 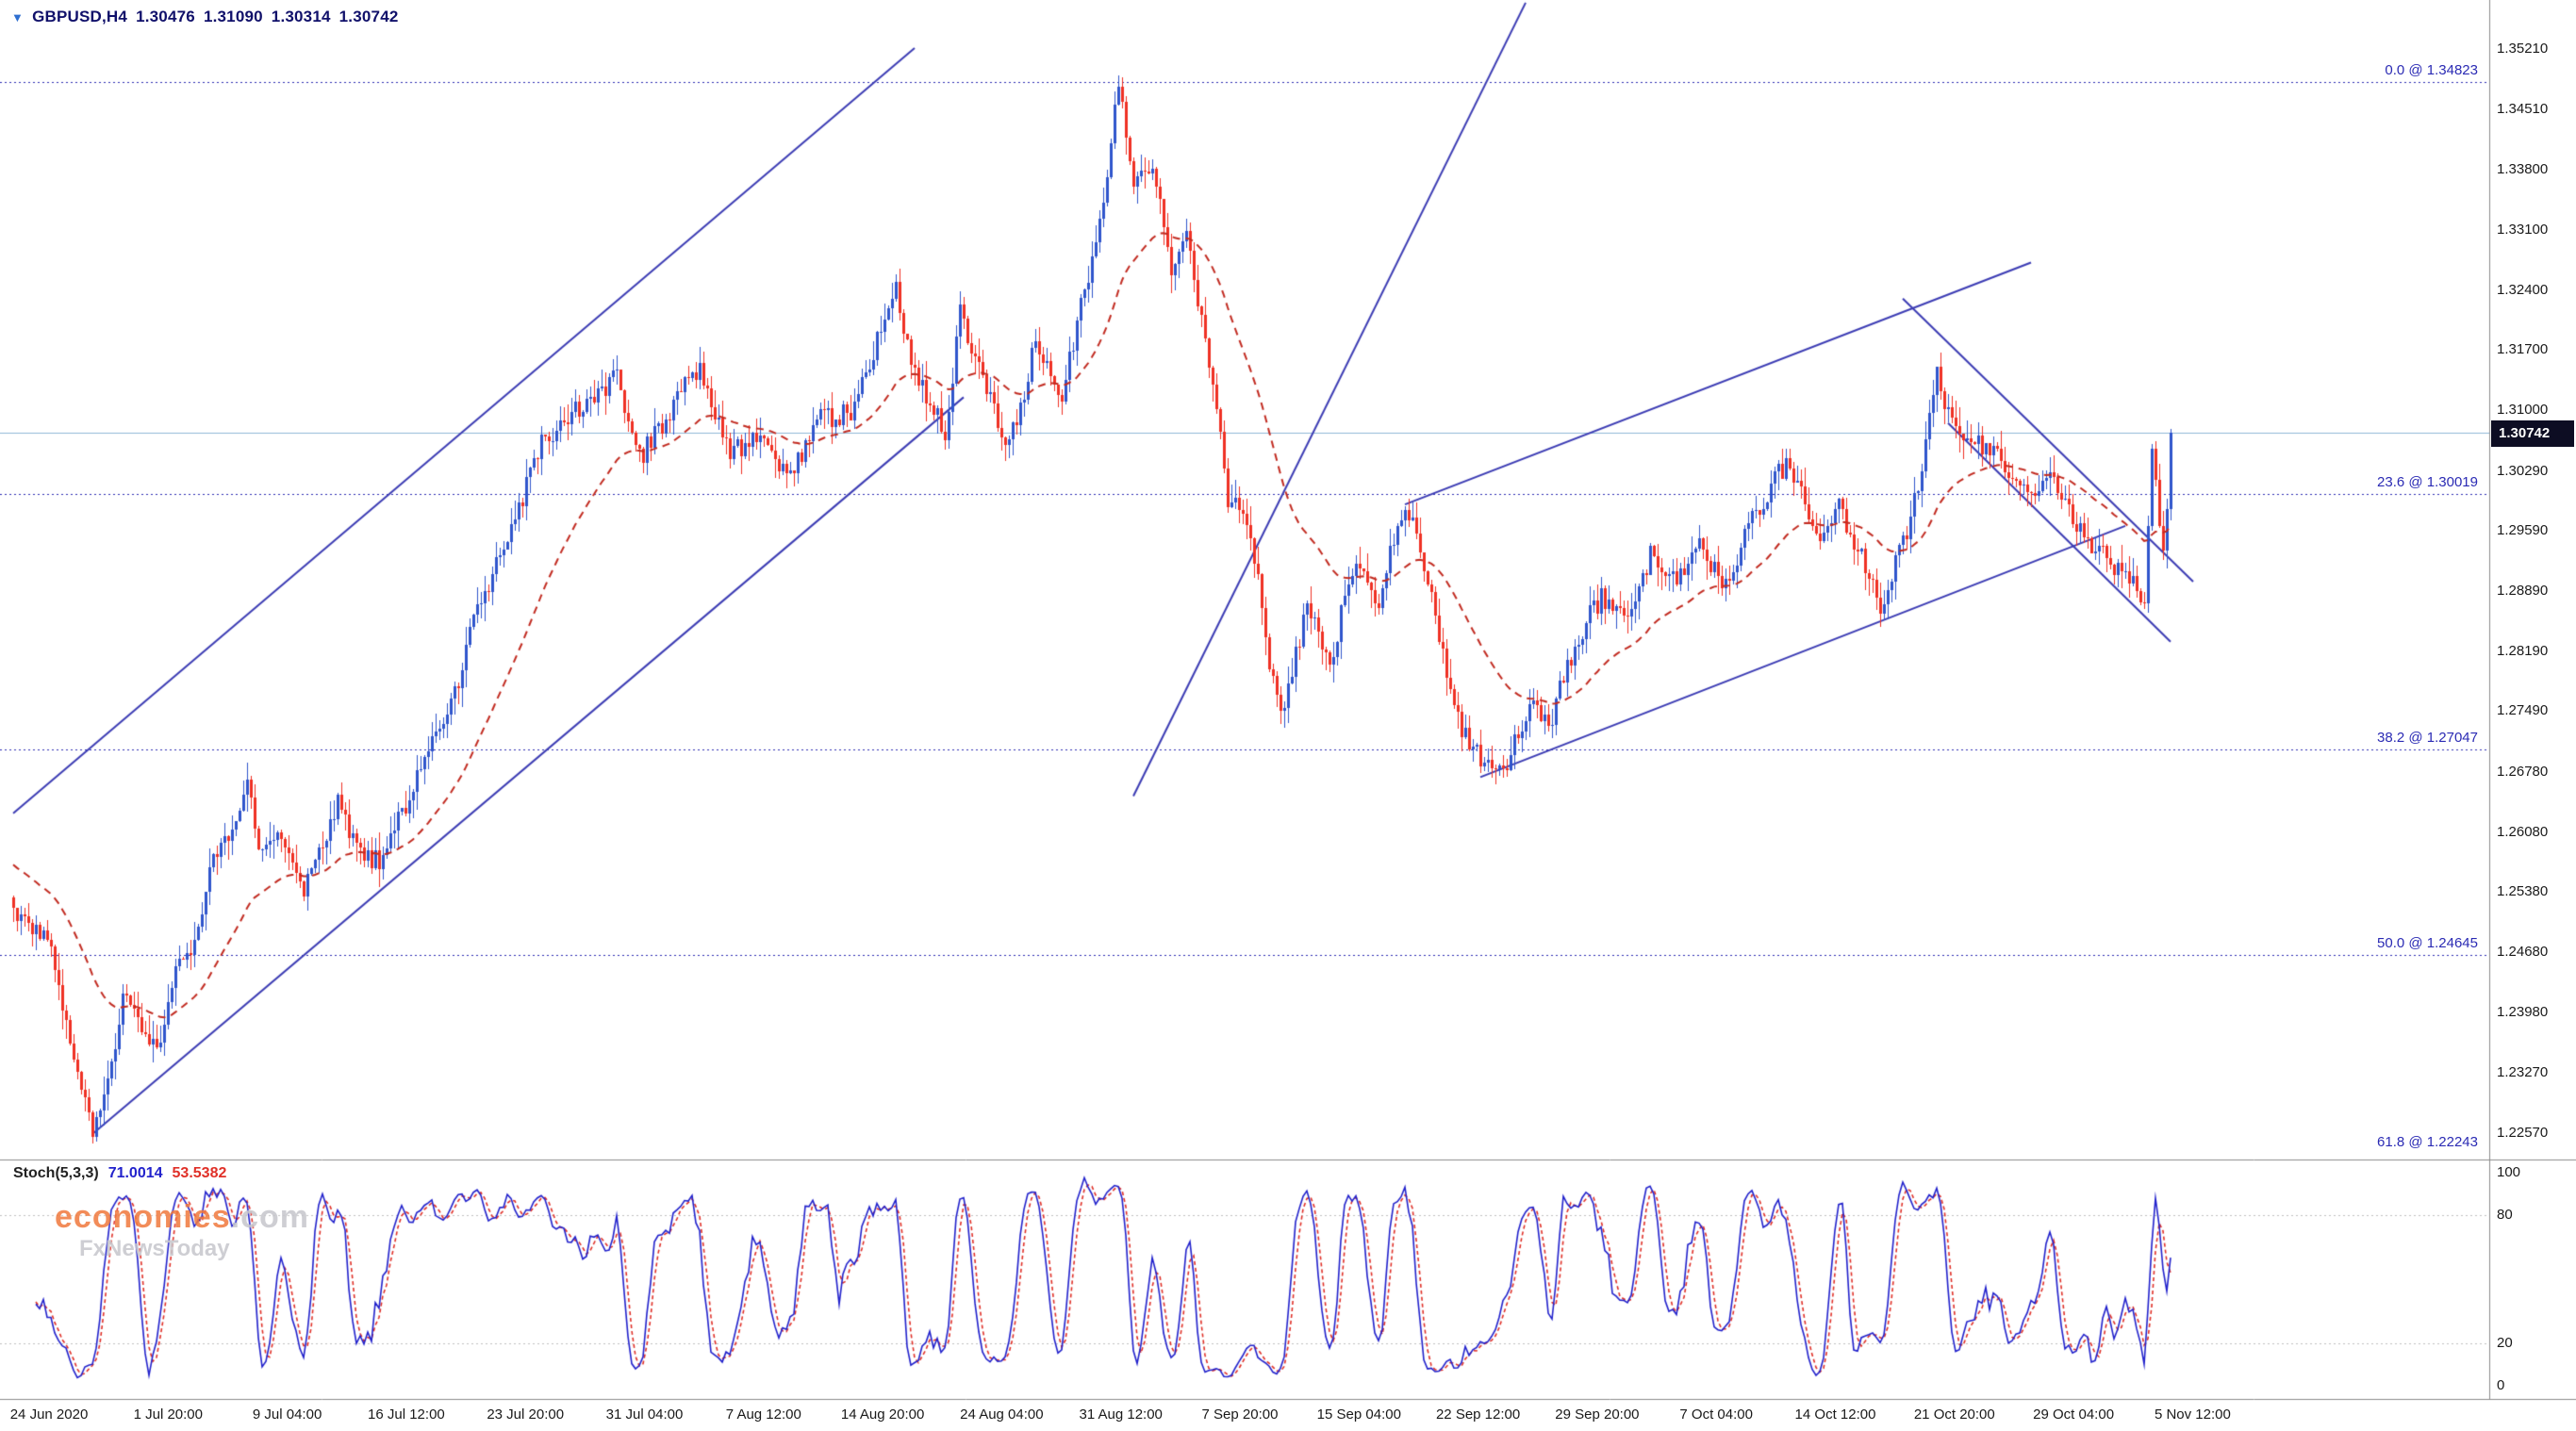 I want to click on watermark-logo: economies.com FxNewsToday, so click(x=182, y=1231).